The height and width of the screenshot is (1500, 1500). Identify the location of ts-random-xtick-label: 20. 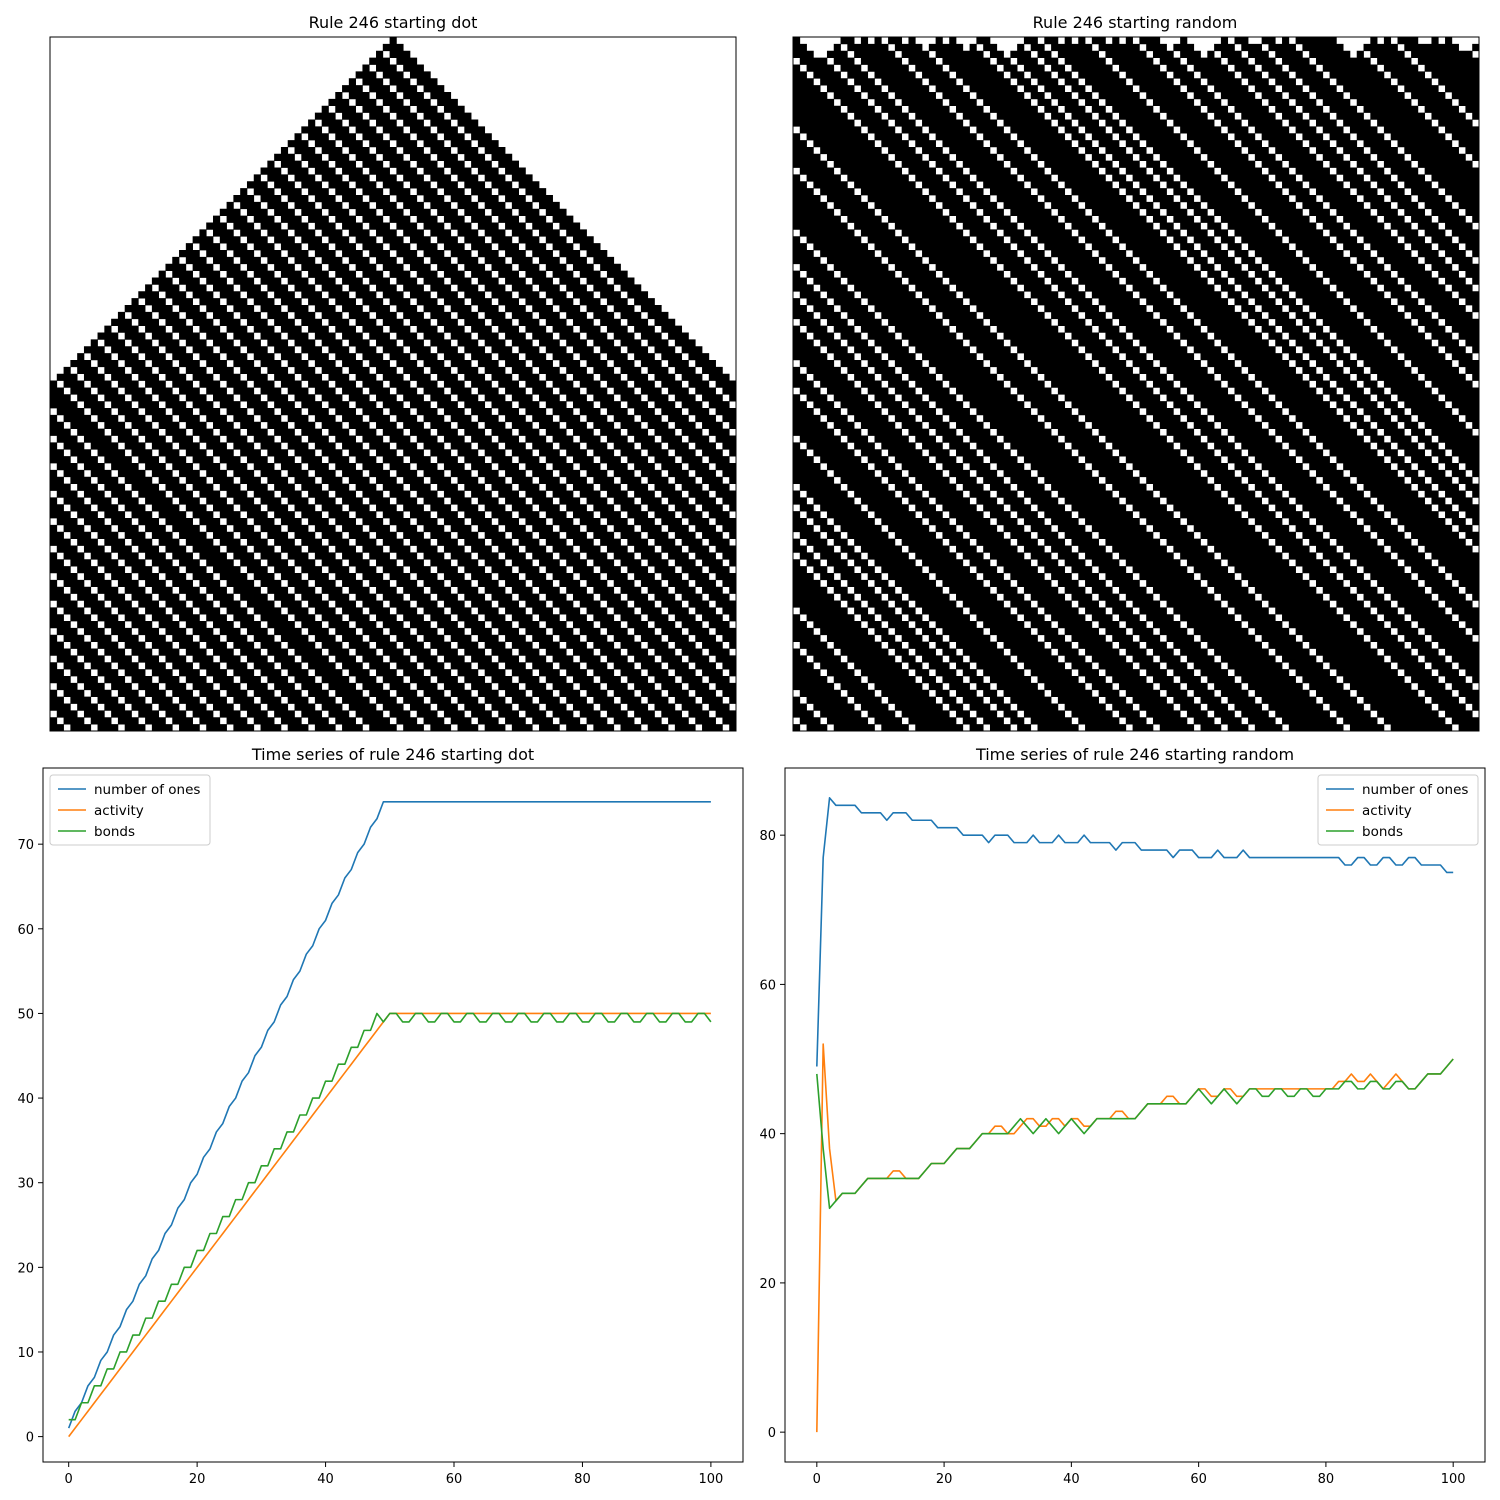
(944, 1479).